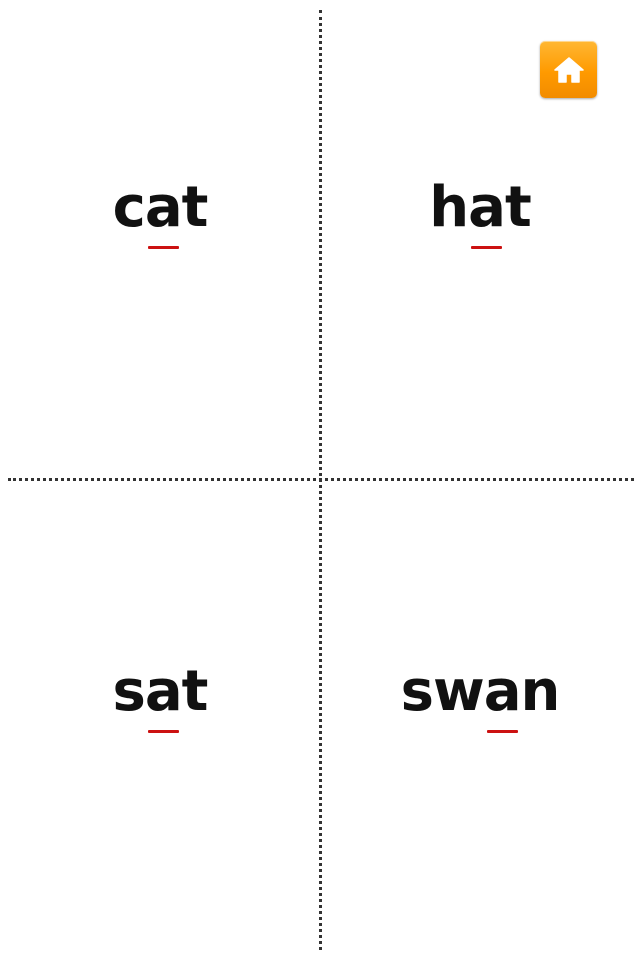  I want to click on word-suffix: n, so click(540, 691).